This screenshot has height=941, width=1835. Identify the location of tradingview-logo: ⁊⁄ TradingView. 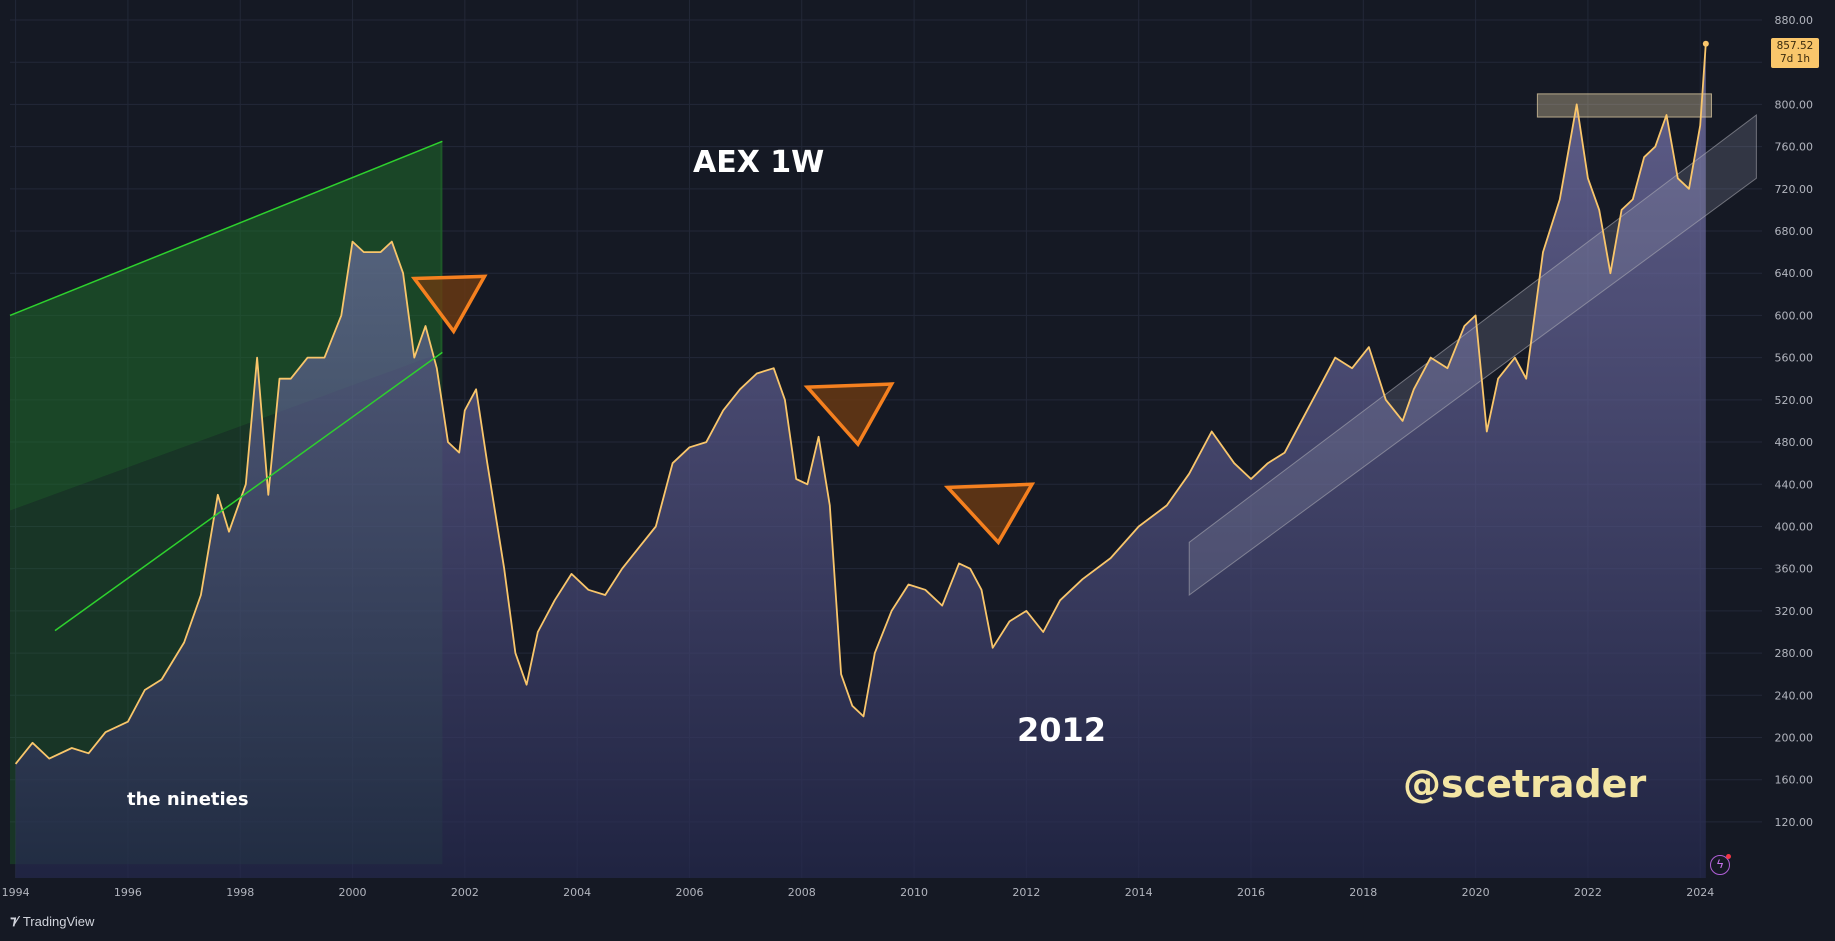
(52, 921).